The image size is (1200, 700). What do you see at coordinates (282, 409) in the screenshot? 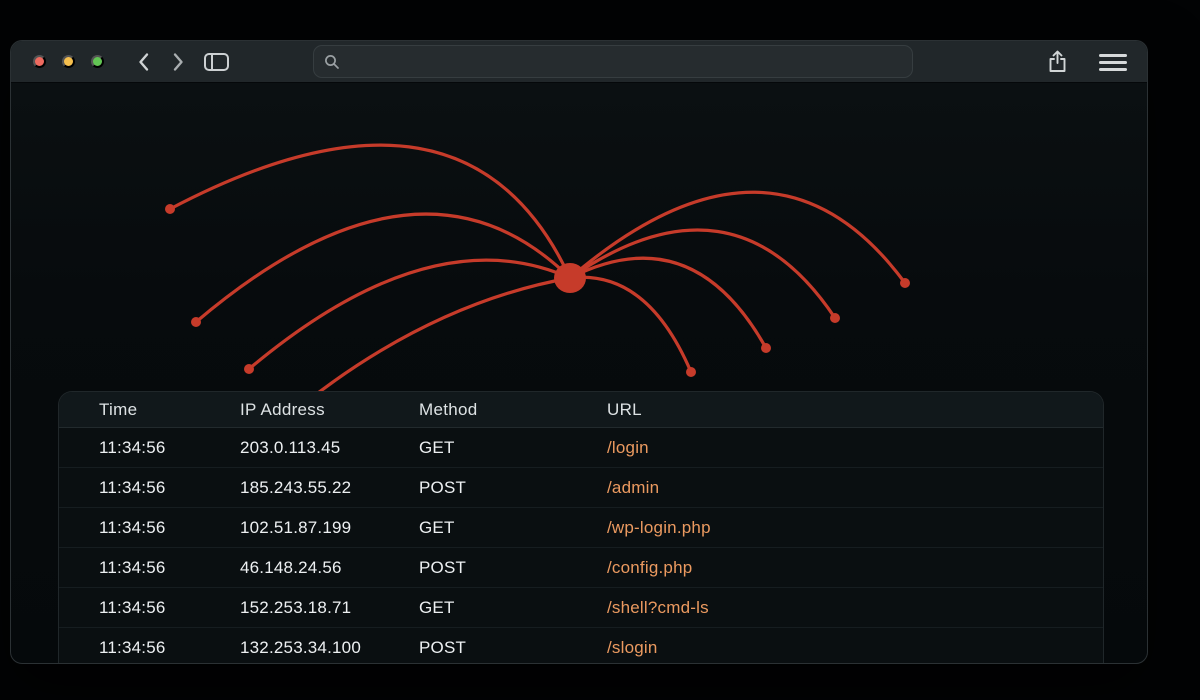
I see `column-header-ip: IP Address` at bounding box center [282, 409].